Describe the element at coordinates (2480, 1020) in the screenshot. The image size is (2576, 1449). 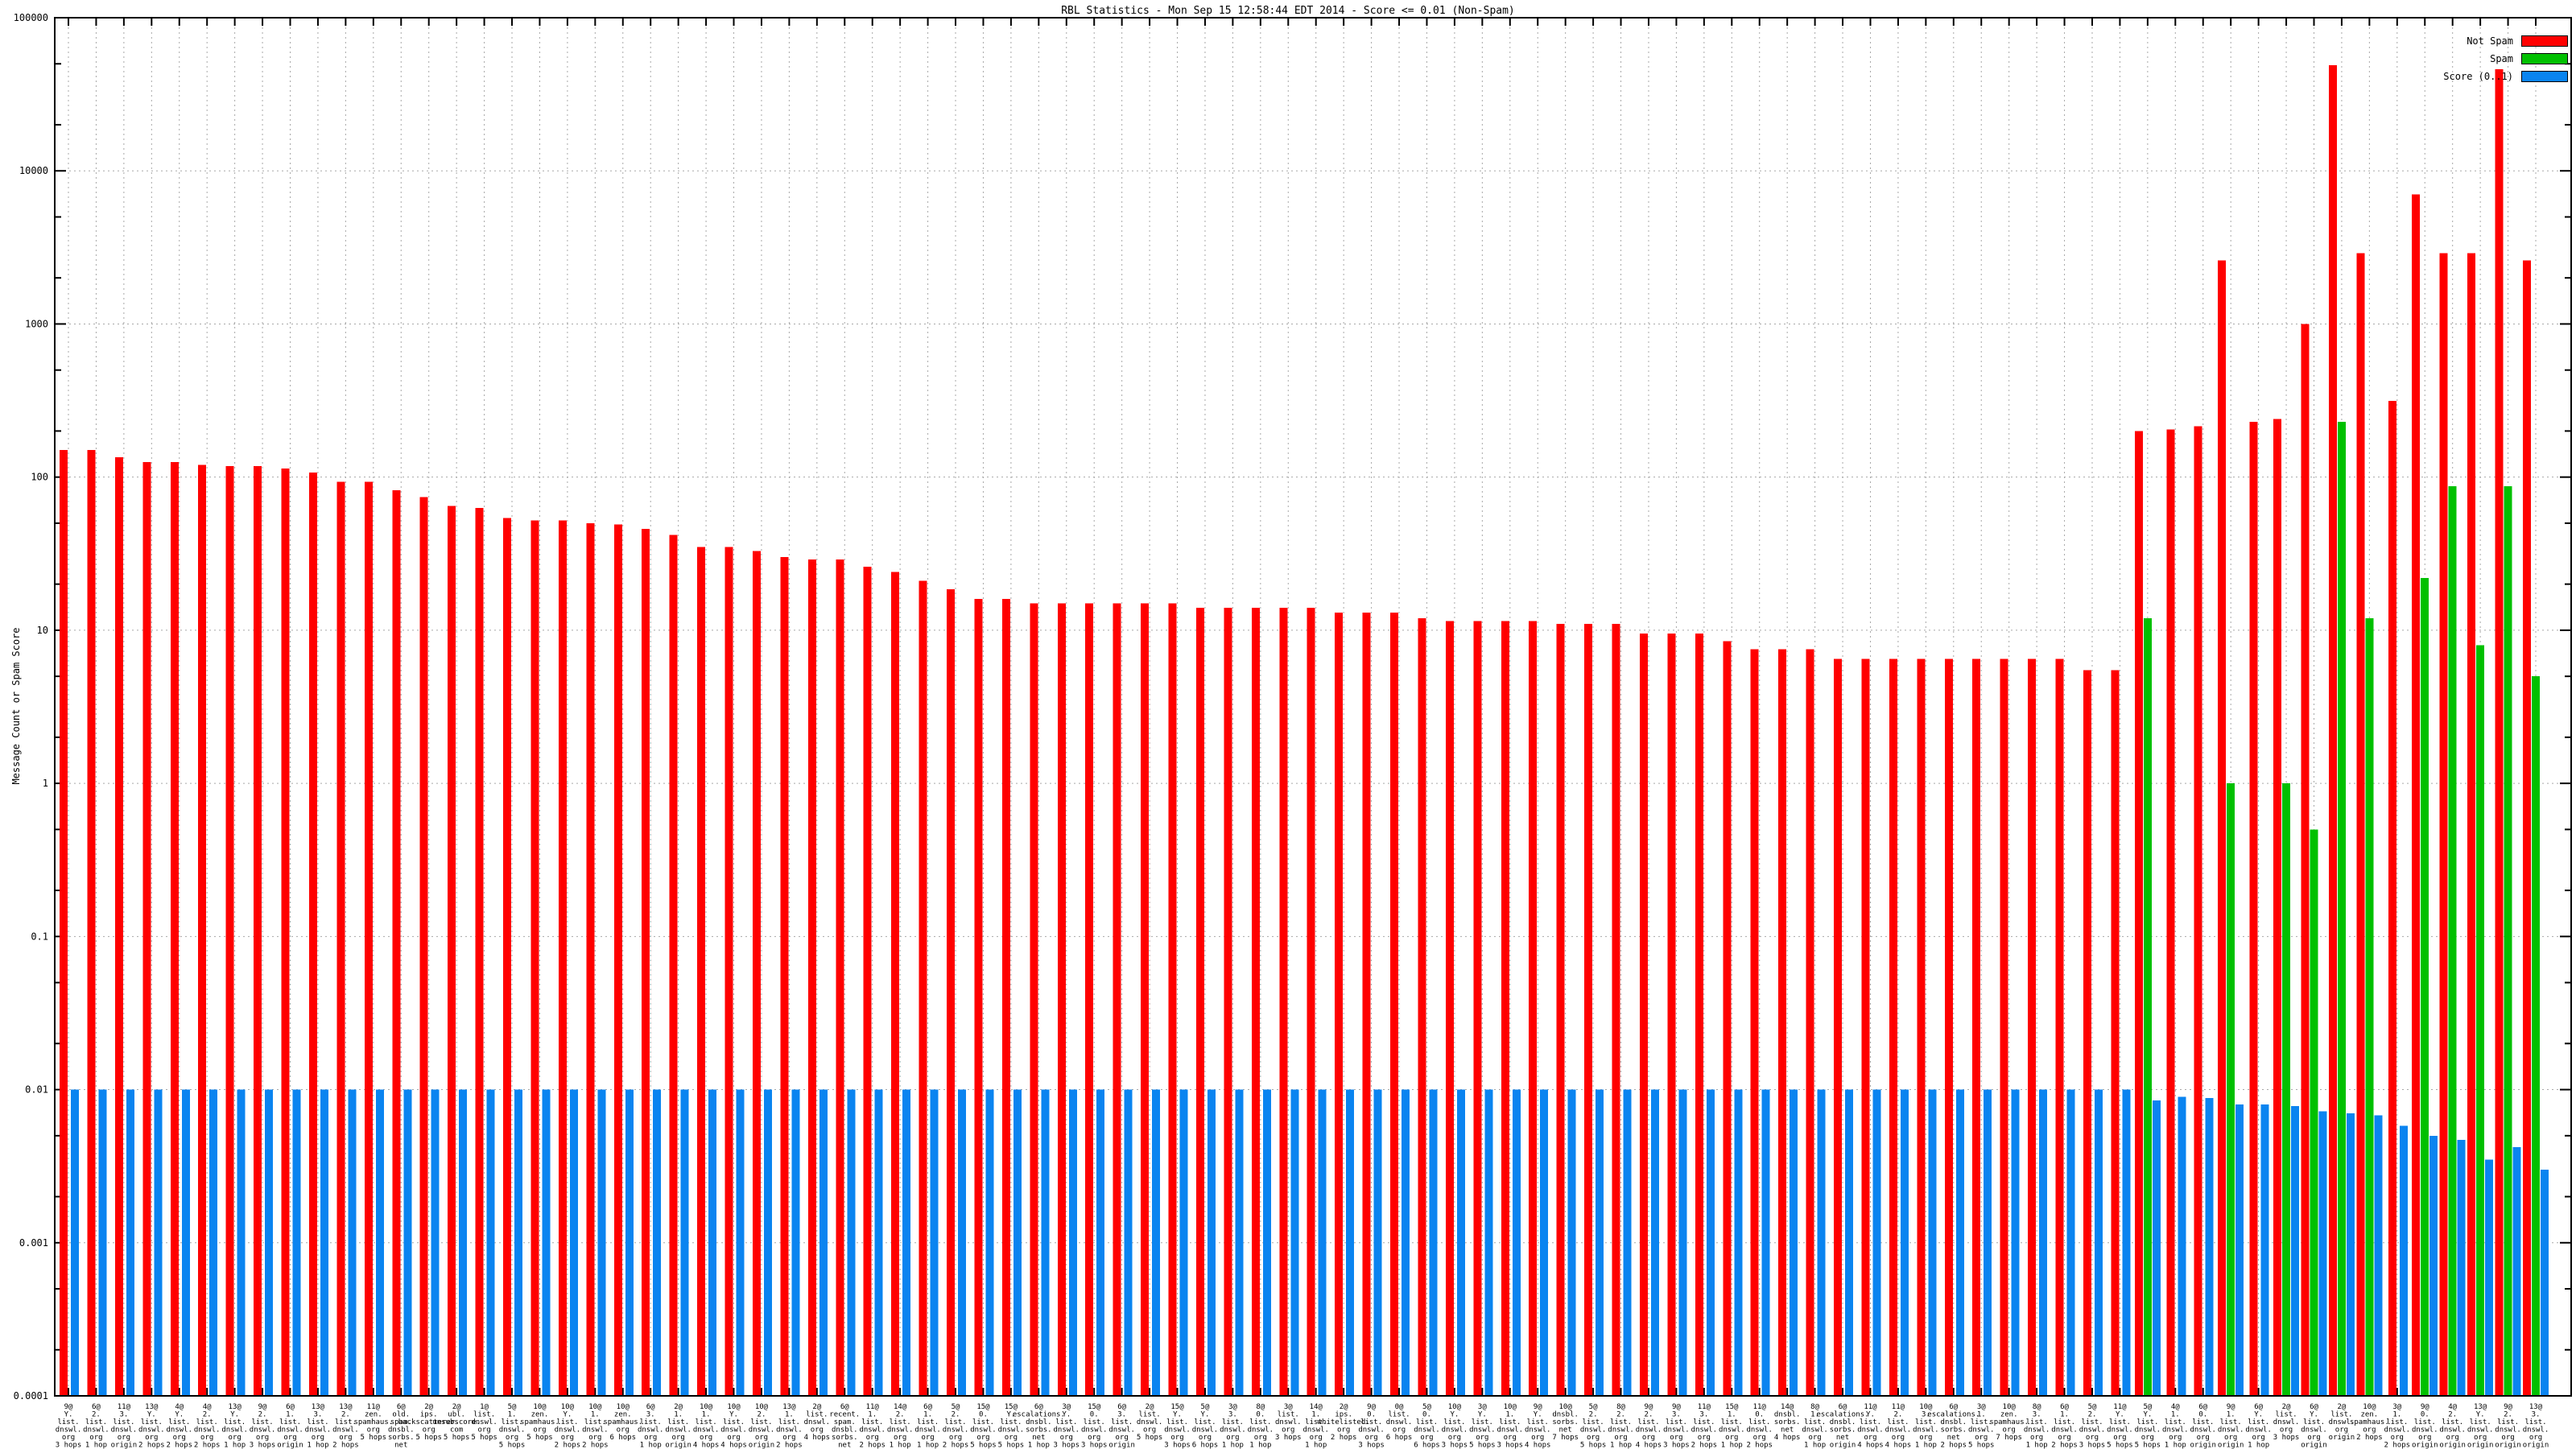
I see `bar-spam` at that location.